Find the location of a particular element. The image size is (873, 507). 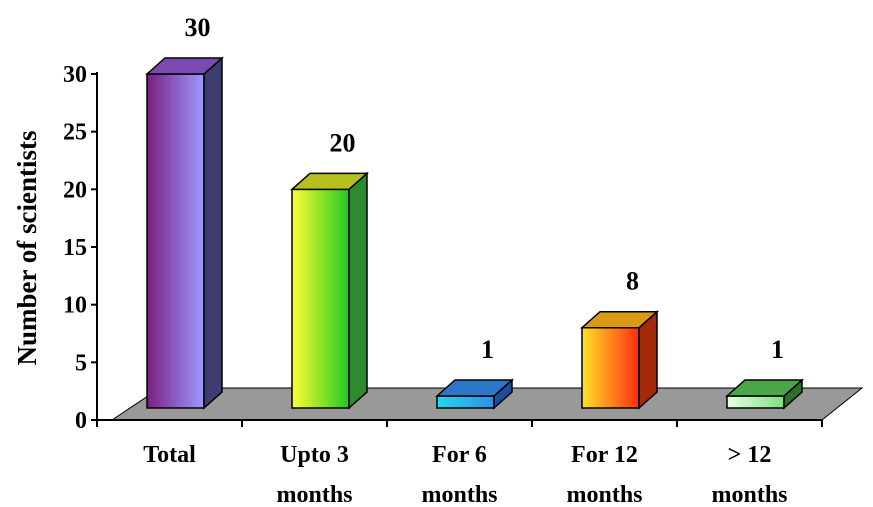

y-tick-label: 25 is located at coordinates (75, 133).